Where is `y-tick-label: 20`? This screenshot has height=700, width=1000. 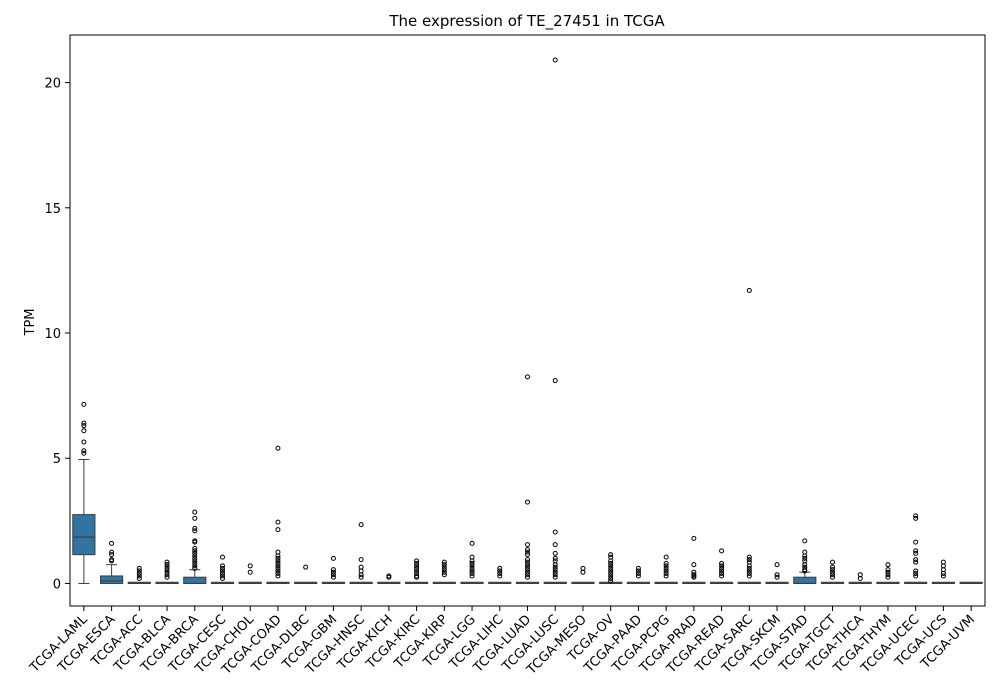
y-tick-label: 20 is located at coordinates (52, 84).